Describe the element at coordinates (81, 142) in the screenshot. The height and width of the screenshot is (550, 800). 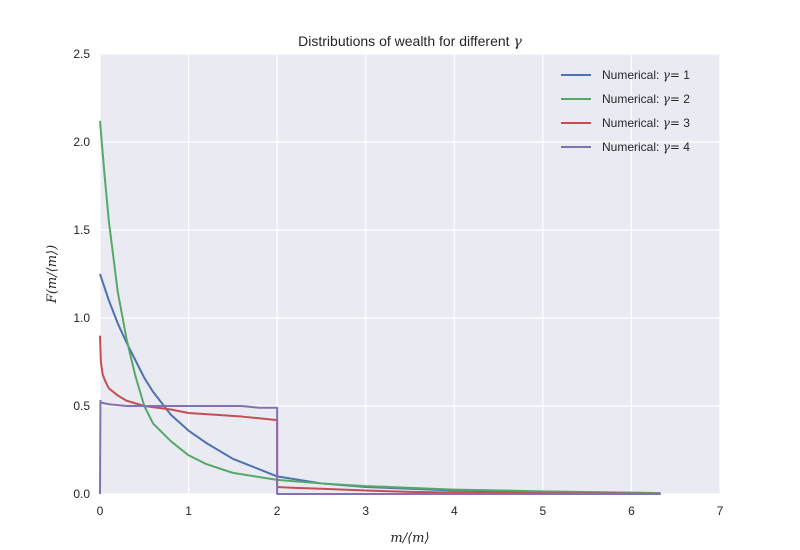
I see `y-tick-label: 2.0` at that location.